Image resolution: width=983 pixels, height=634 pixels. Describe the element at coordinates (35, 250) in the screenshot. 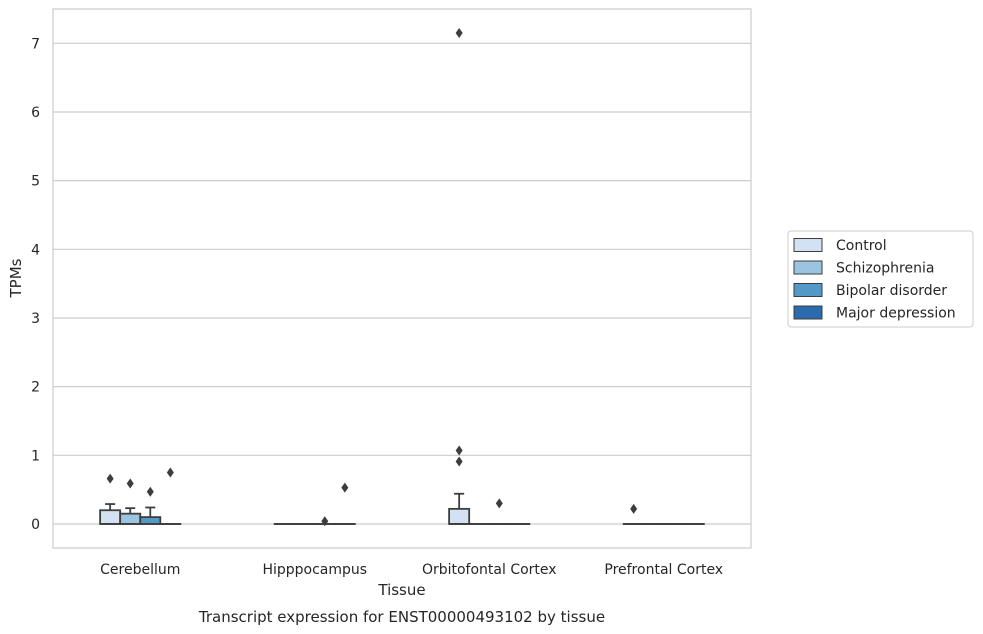

I see `y-tick-label-4: 4` at that location.